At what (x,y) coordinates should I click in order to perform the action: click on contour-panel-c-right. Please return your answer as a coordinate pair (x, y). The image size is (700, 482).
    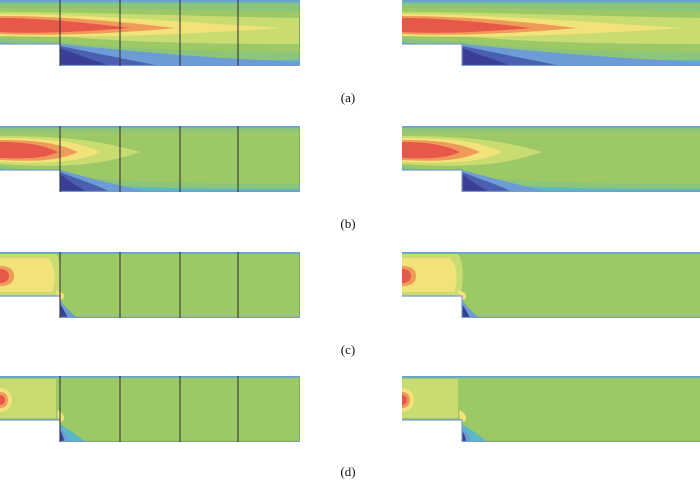
    Looking at the image, I should click on (551, 285).